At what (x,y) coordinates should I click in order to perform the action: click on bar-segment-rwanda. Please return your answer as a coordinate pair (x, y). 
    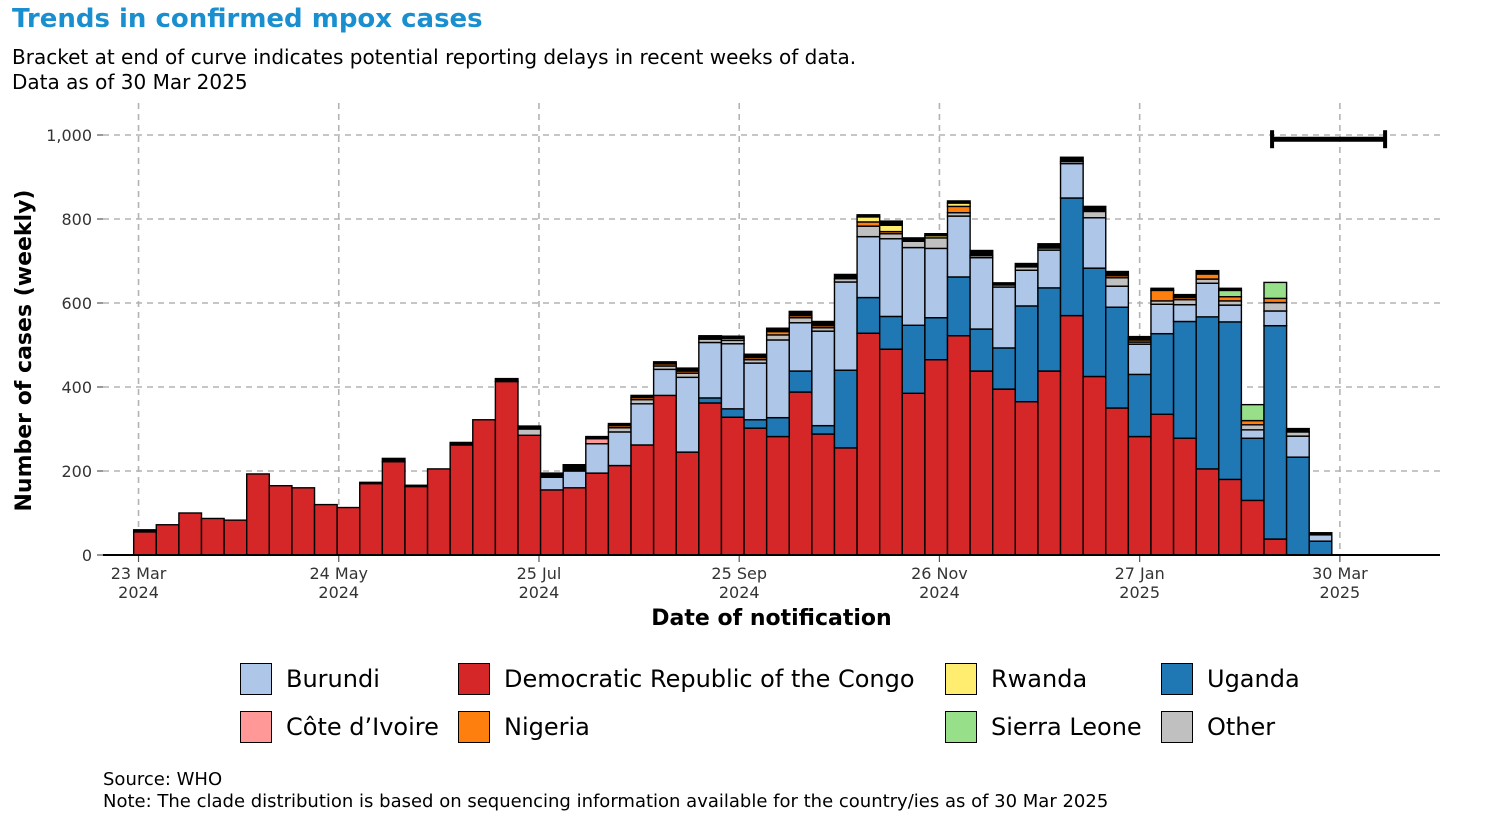
    Looking at the image, I should click on (868, 219).